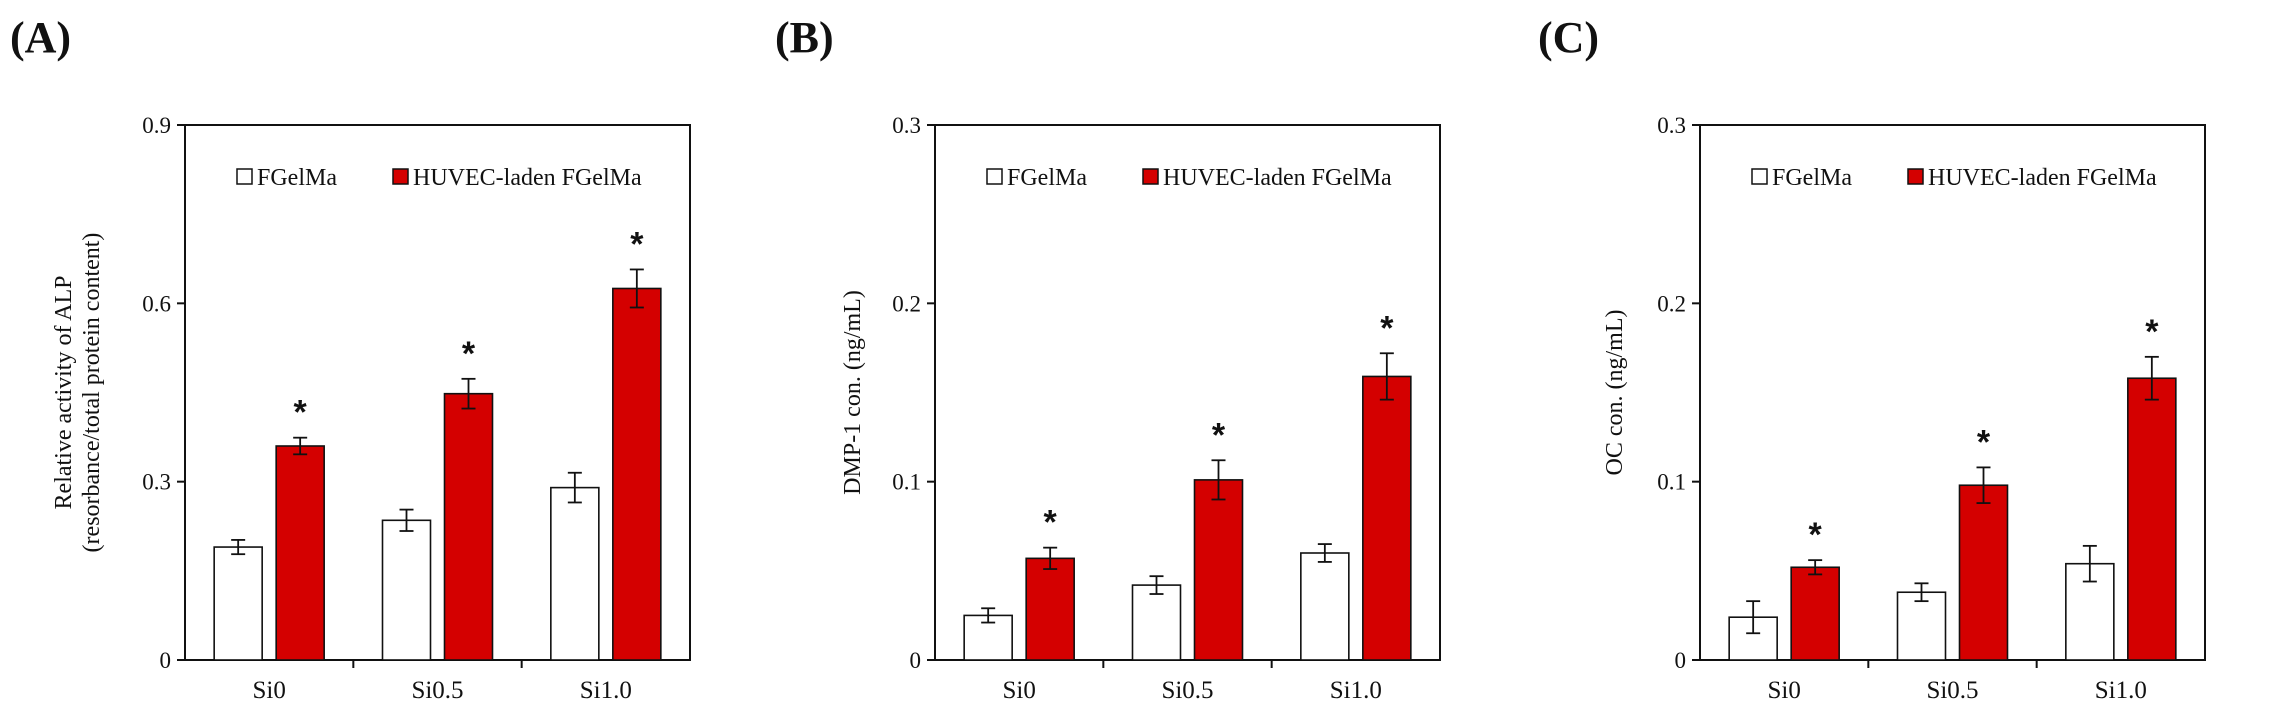 This screenshot has width=2272, height=718. Describe the element at coordinates (156, 303) in the screenshot. I see `y-tick-label: 0.6` at that location.